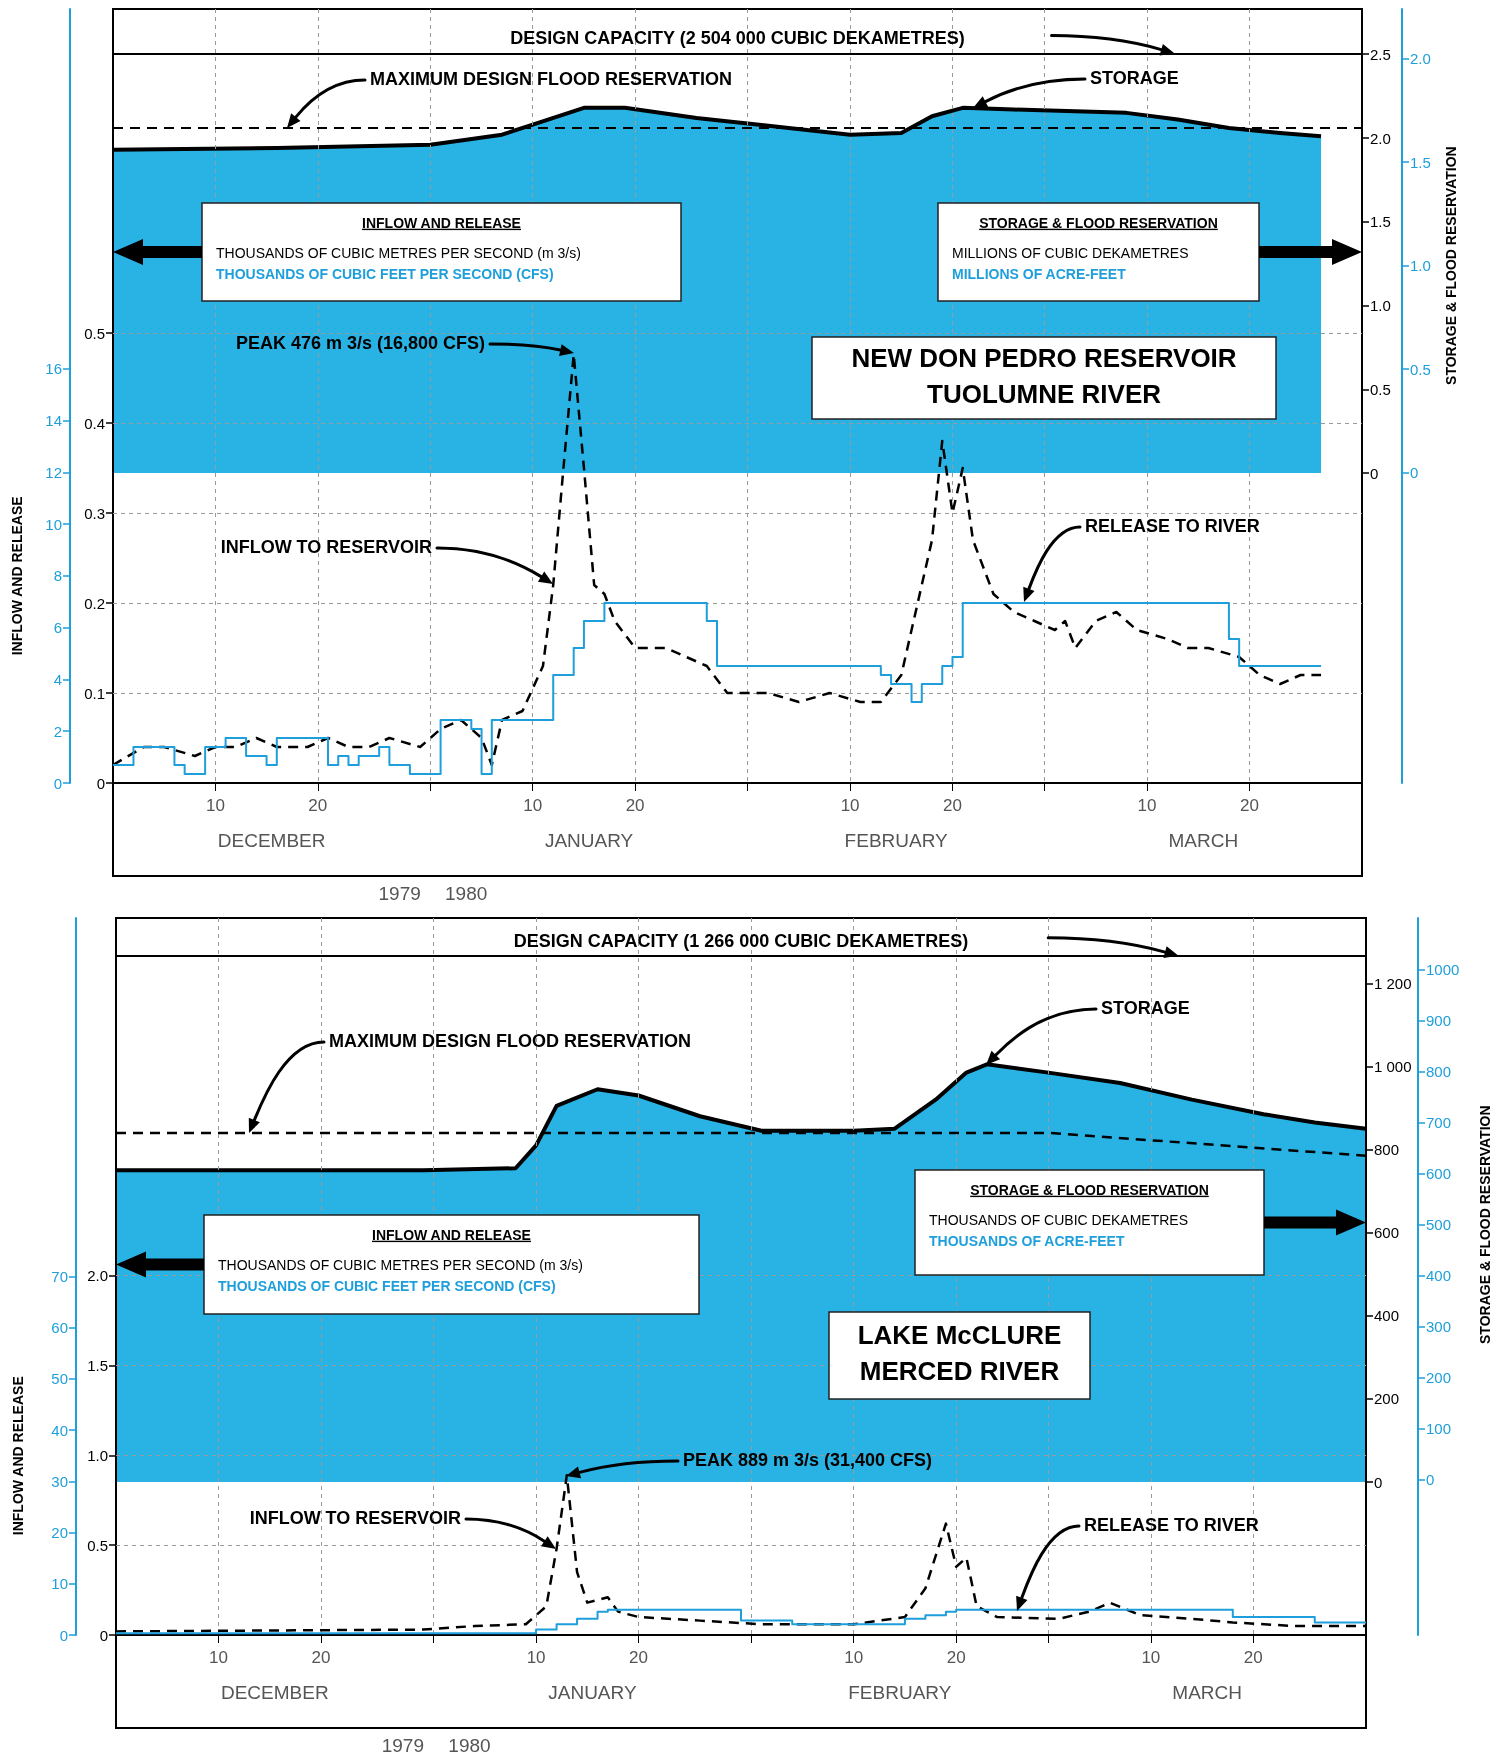  I want to click on y2-tick-label: 200, so click(1439, 1378).